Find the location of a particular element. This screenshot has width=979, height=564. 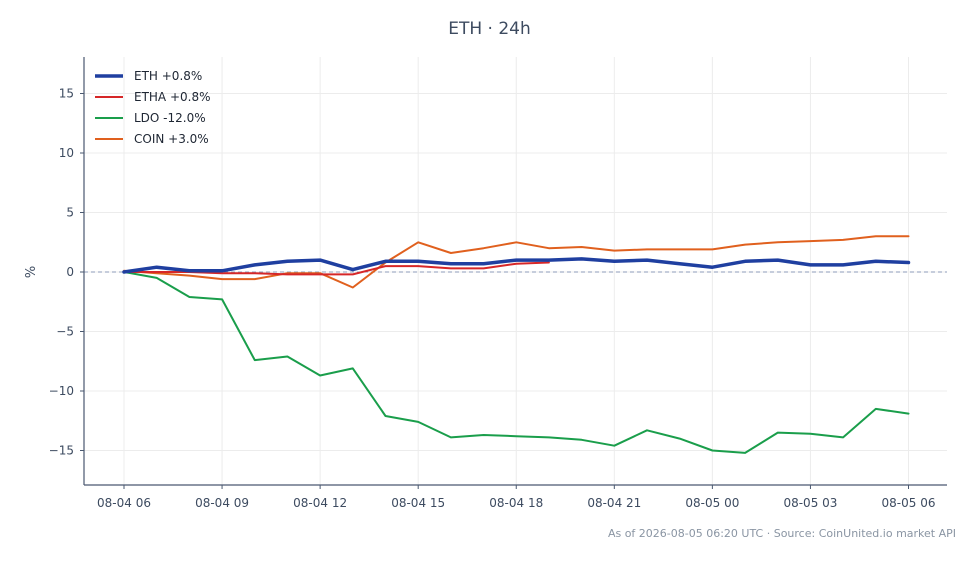

x-tick-label: 08-04 21 is located at coordinates (614, 503).